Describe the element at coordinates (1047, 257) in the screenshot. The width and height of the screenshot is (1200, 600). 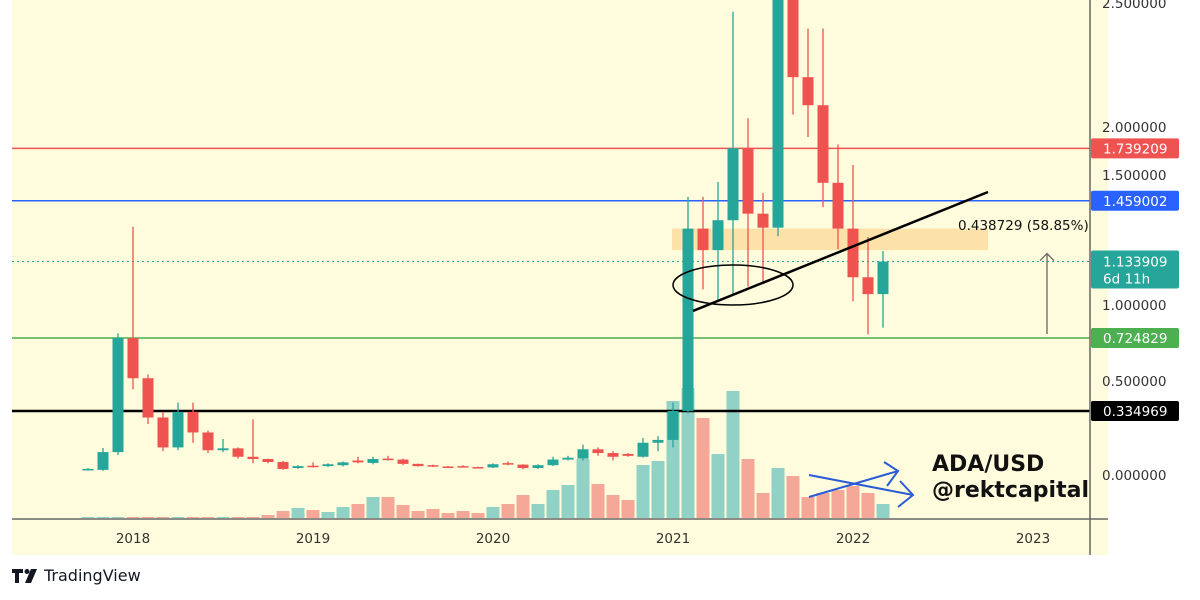
I see `measure-arrow-head` at that location.